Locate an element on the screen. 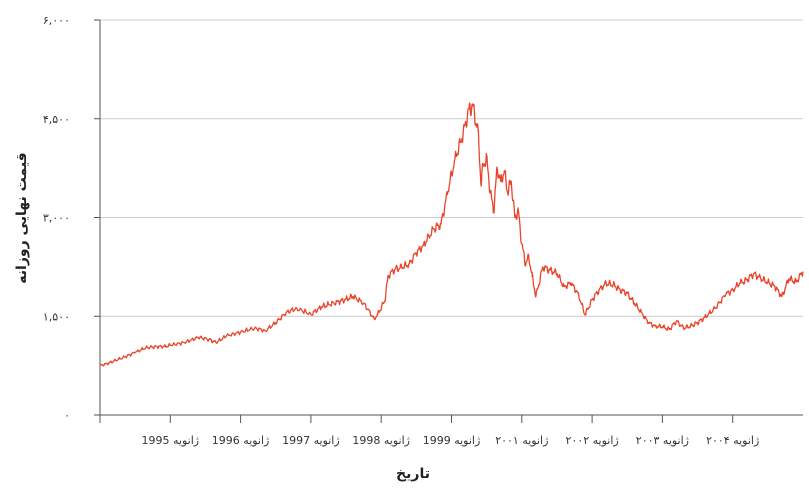 The image size is (809, 489). x-axis-title: تاریخ is located at coordinates (413, 474).